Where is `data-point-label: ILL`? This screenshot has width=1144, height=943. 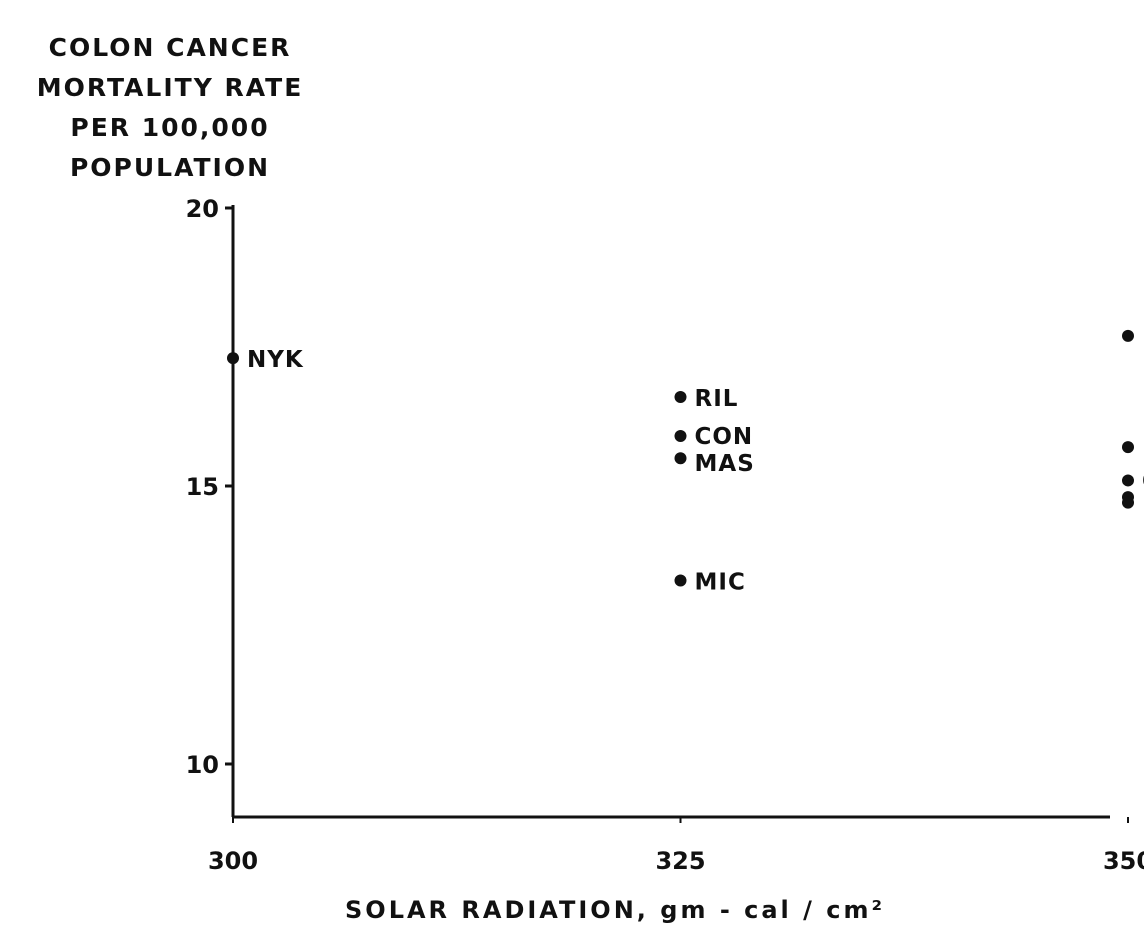 data-point-label: ILL is located at coordinates (1143, 501).